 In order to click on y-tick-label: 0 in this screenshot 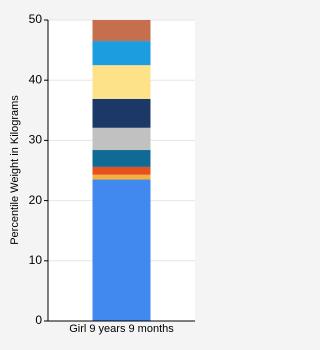, I will do `click(38, 320)`.